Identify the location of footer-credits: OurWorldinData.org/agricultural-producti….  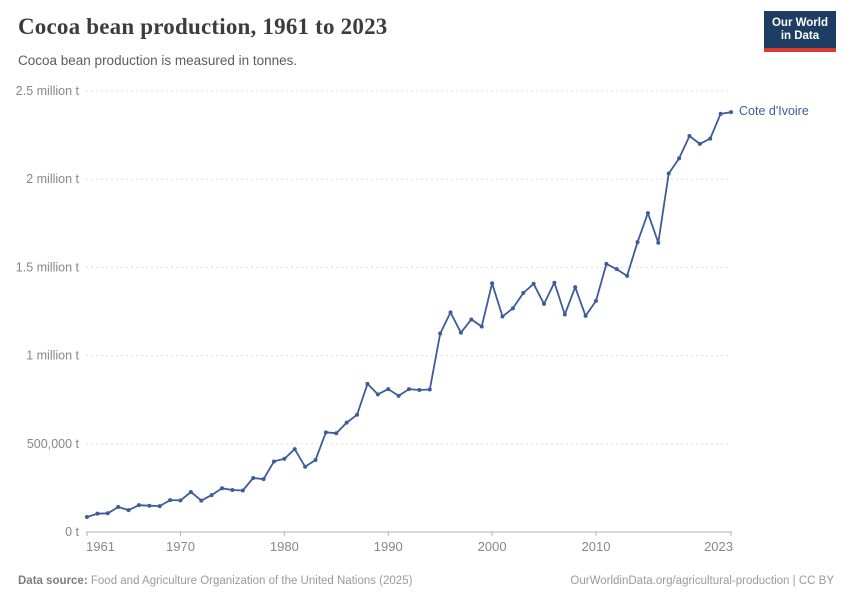
(702, 581).